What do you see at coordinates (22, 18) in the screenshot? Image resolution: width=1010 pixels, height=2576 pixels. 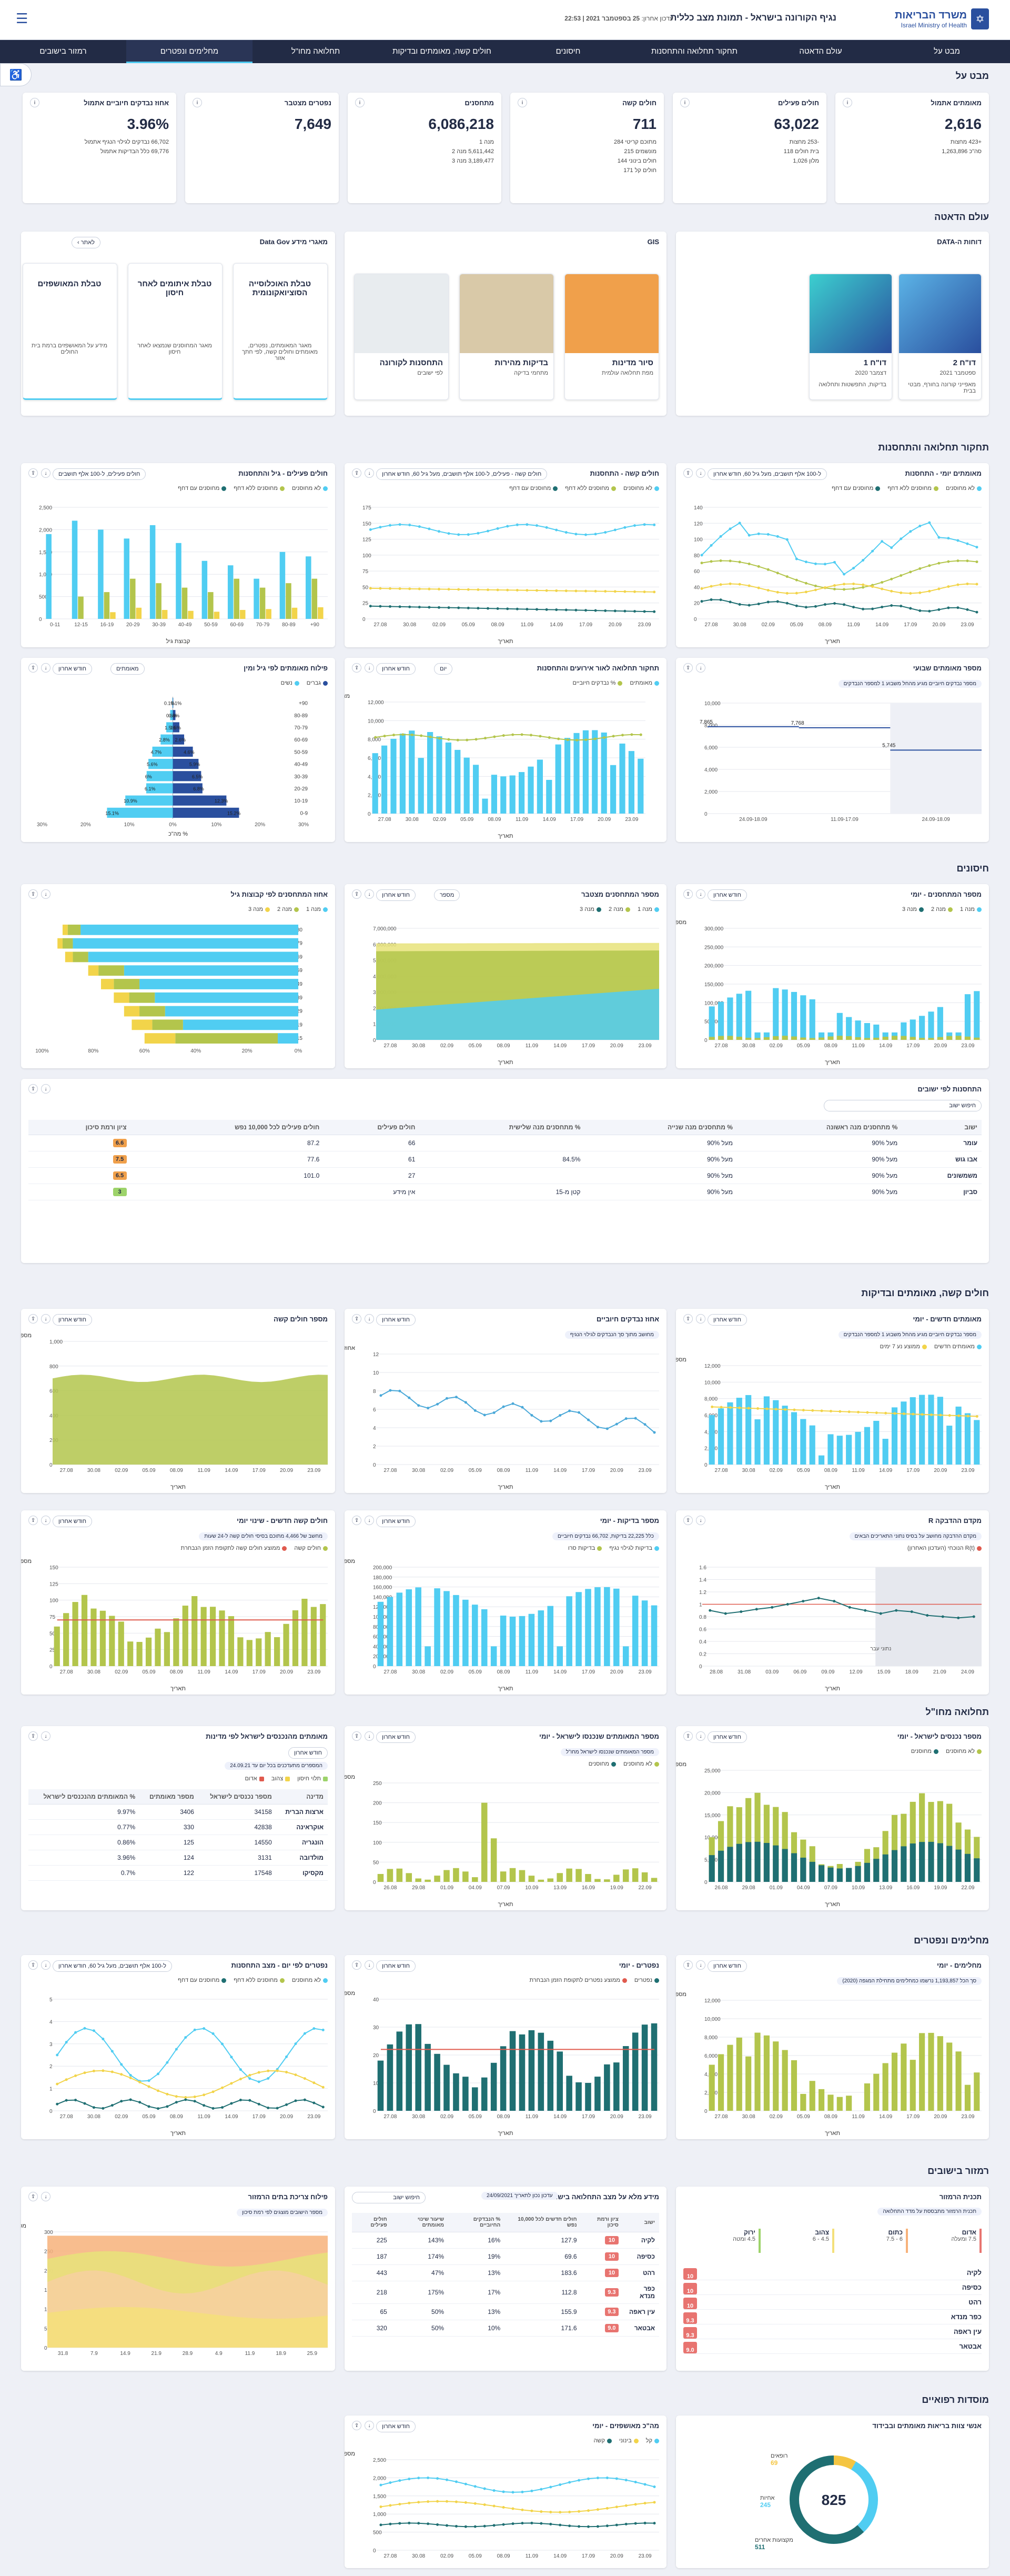 I see `hamburger-menu-icon: ☰` at bounding box center [22, 18].